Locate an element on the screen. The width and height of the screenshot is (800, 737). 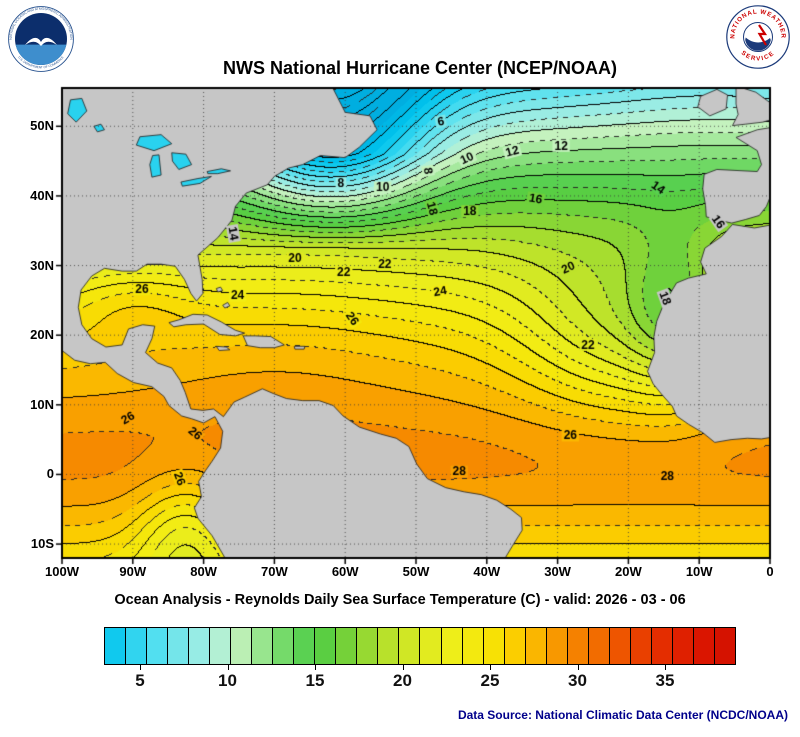
x-axis-label: 30W is located at coordinates (557, 571).